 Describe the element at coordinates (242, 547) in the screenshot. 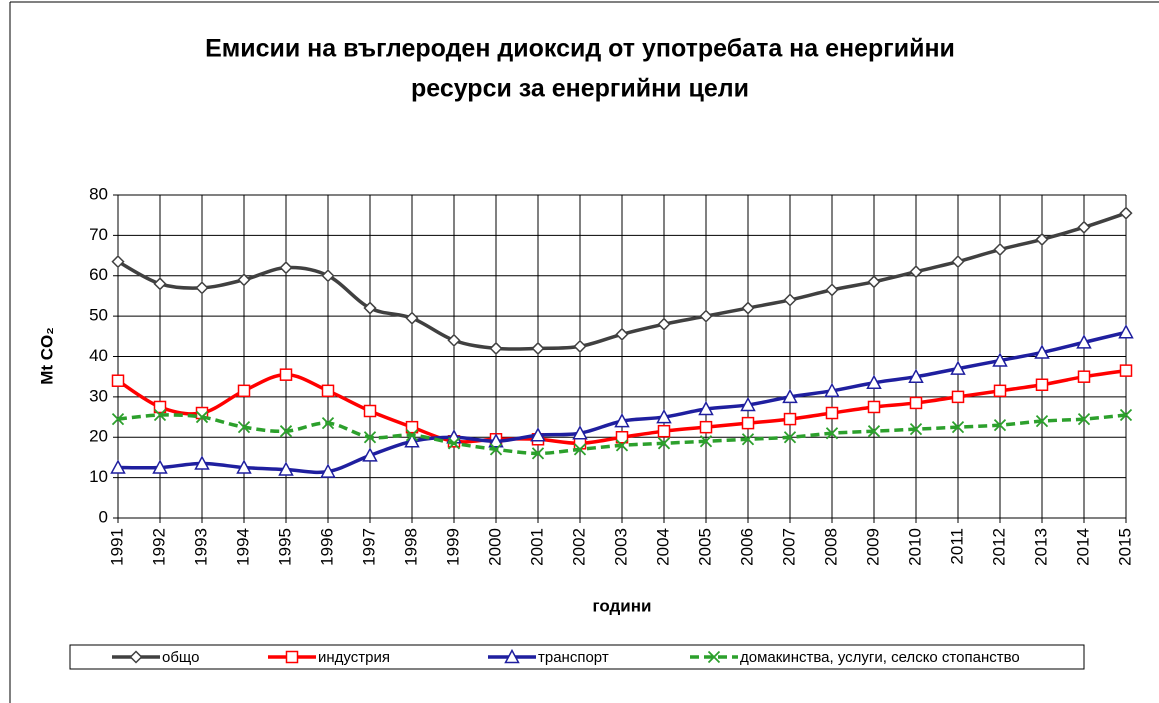

I see `x-tick-label: 1994` at that location.